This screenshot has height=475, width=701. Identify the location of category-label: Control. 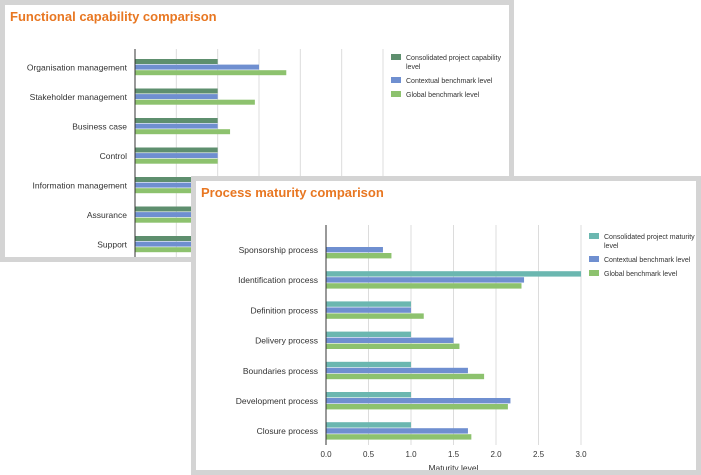
(114, 156).